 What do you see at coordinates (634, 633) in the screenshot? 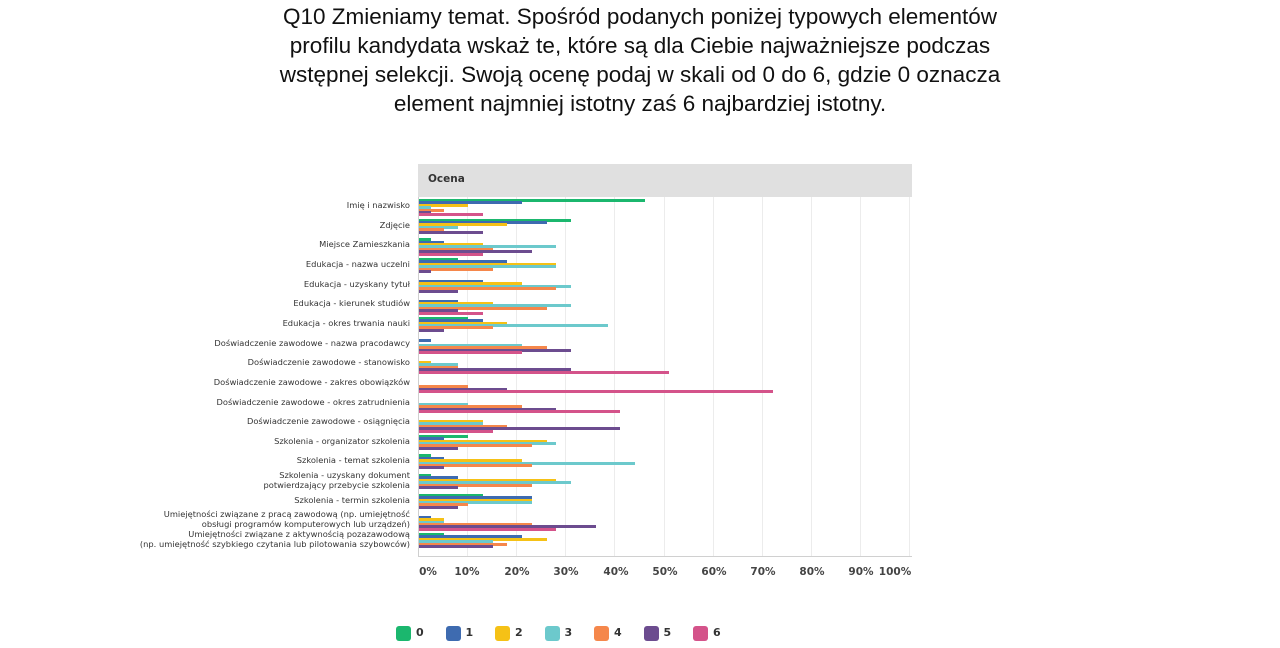
I see `legend-item-4: 4` at bounding box center [634, 633].